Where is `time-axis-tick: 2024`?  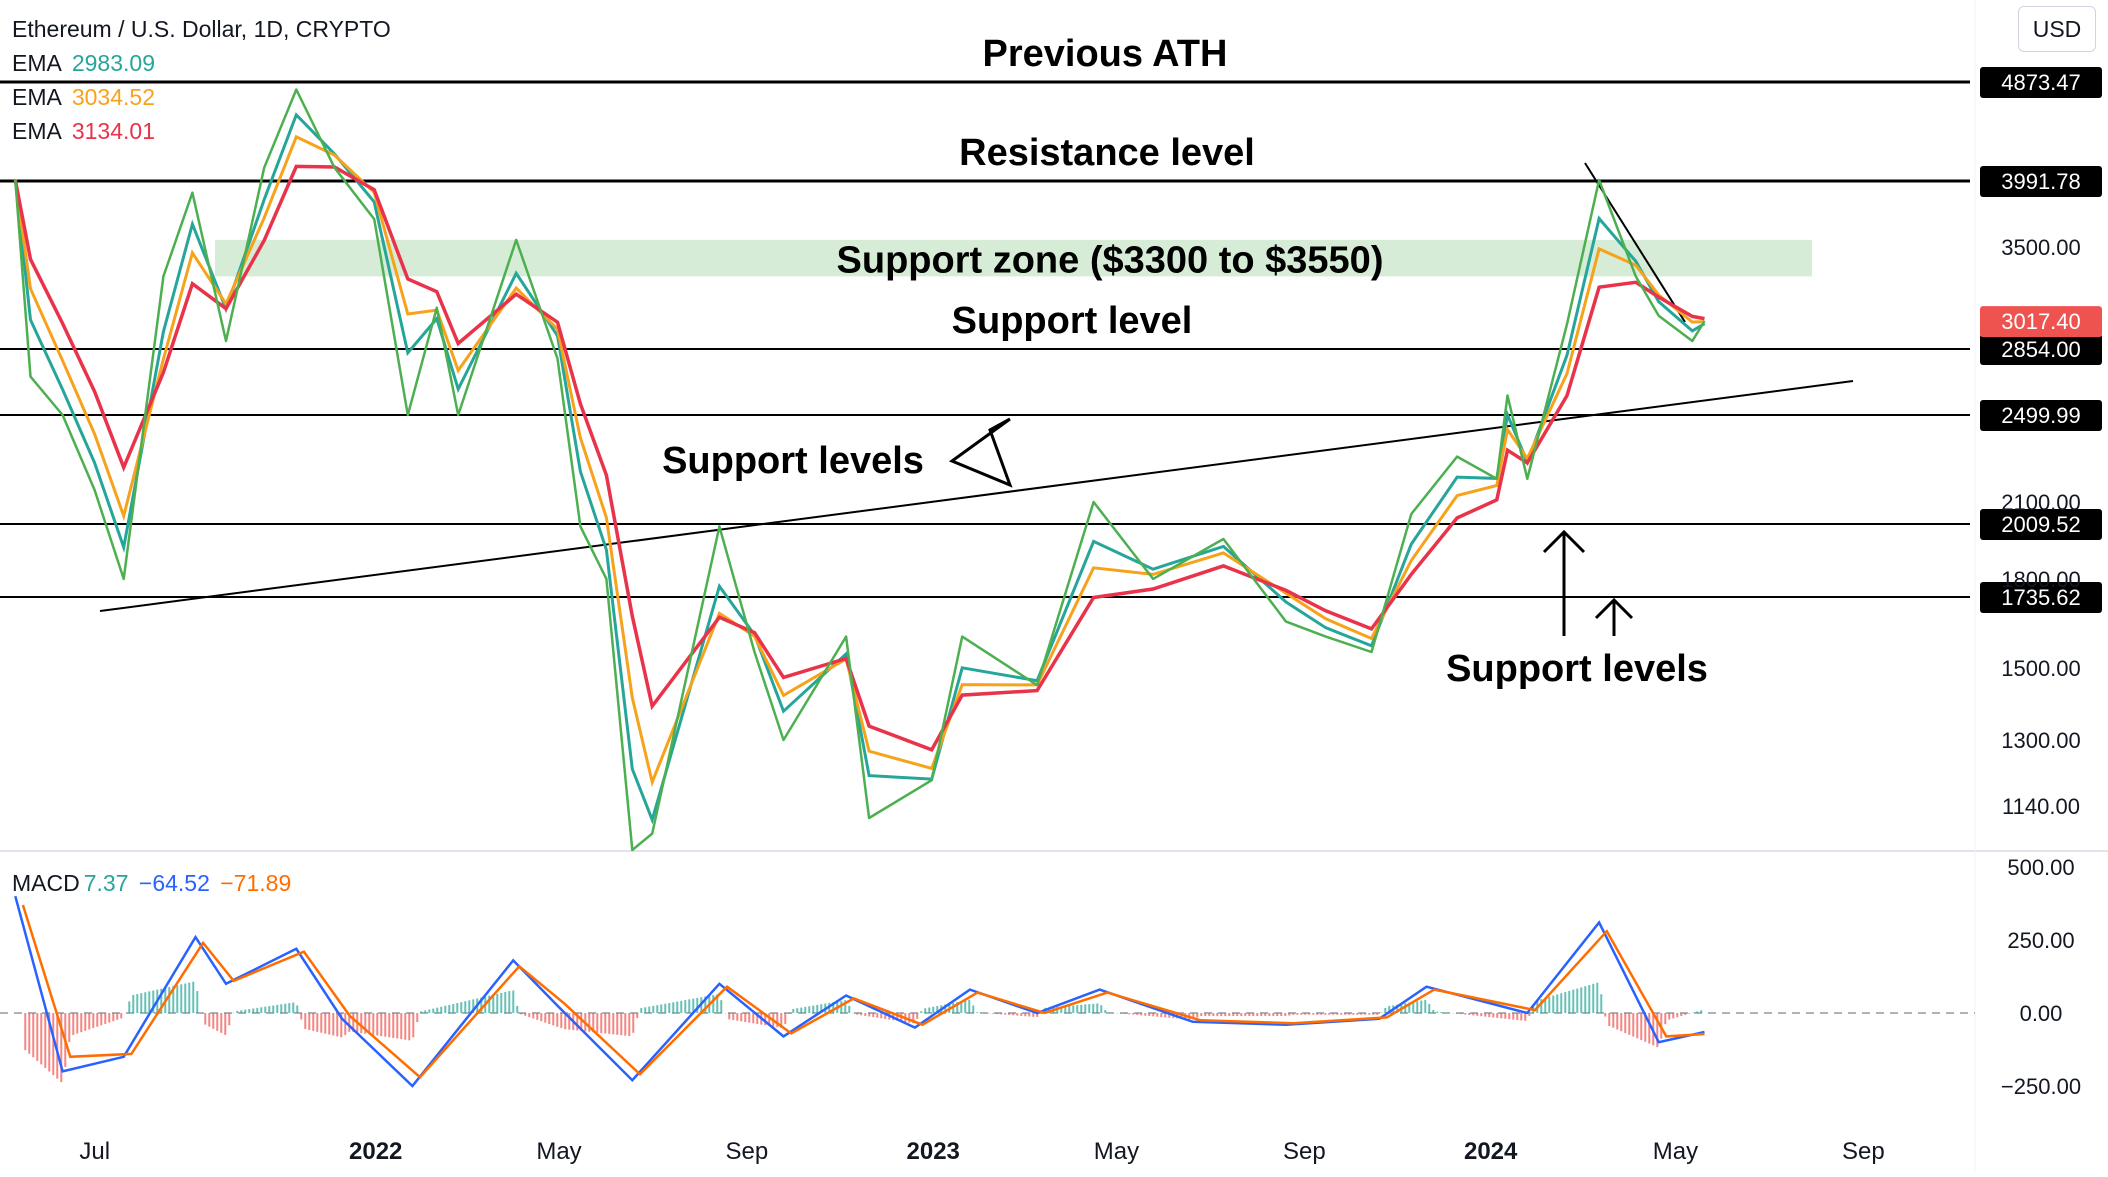
time-axis-tick: 2024 is located at coordinates (1491, 1151).